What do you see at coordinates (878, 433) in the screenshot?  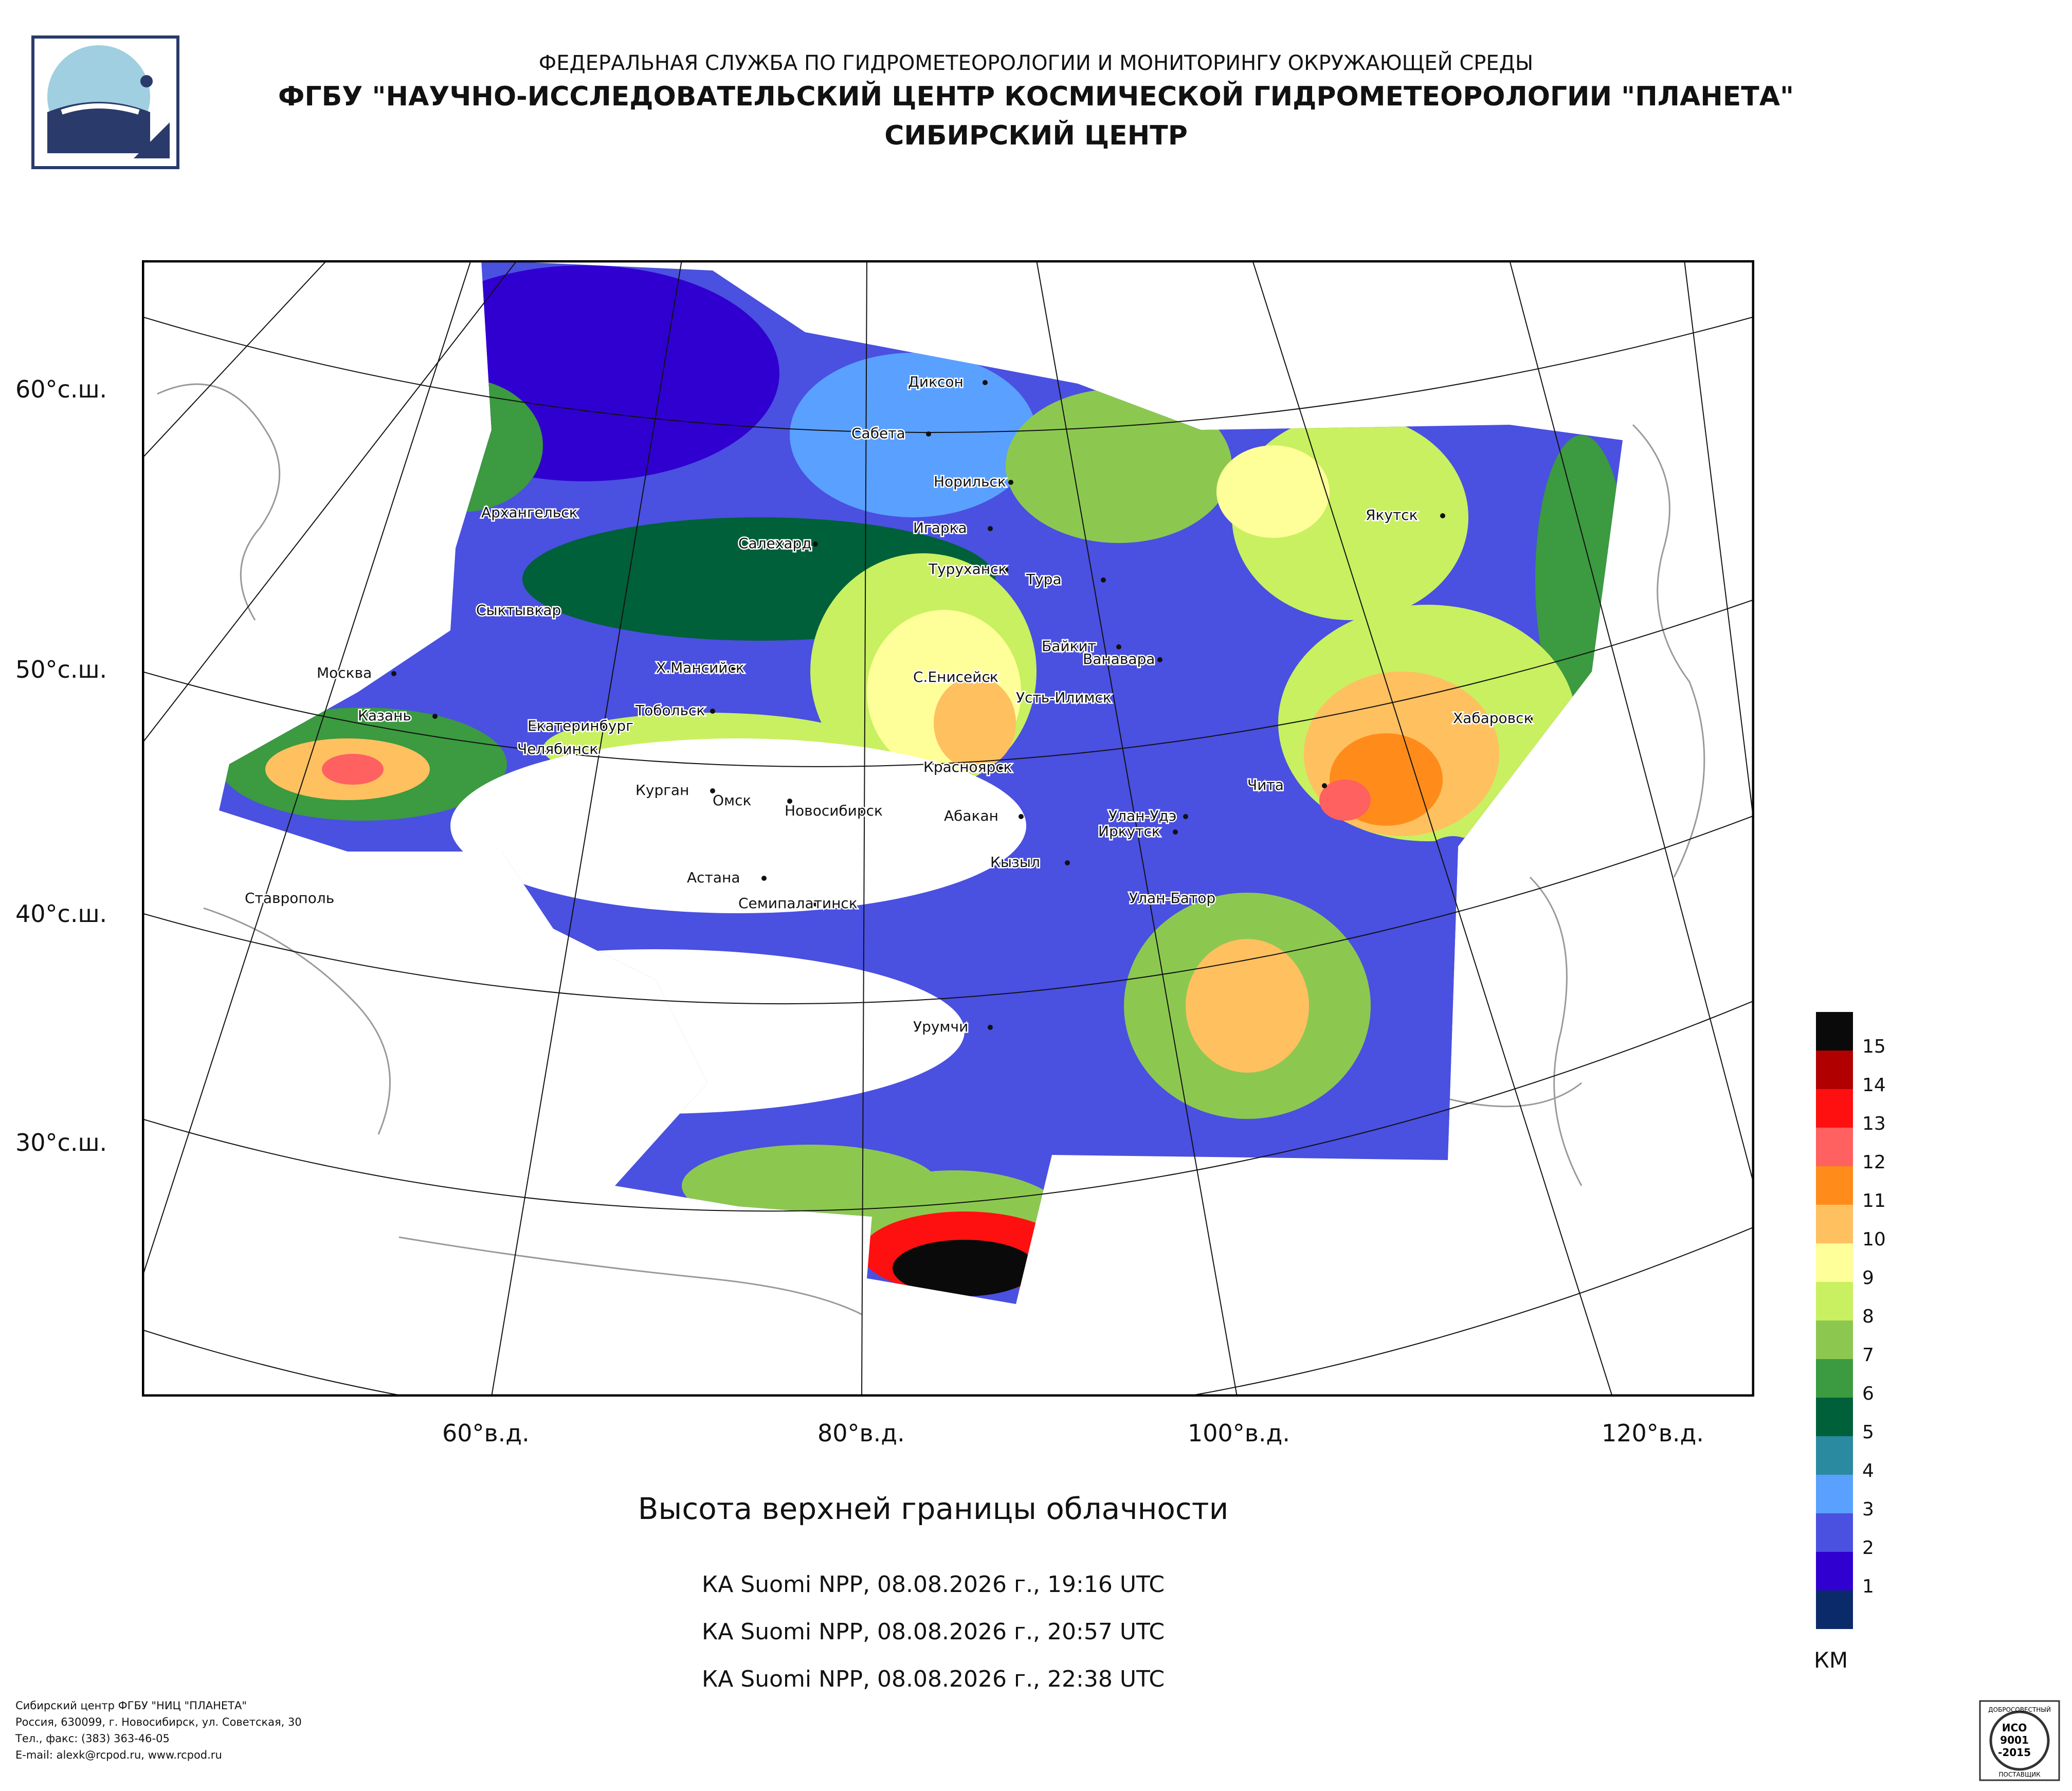 I see `city-label: Сабета` at bounding box center [878, 433].